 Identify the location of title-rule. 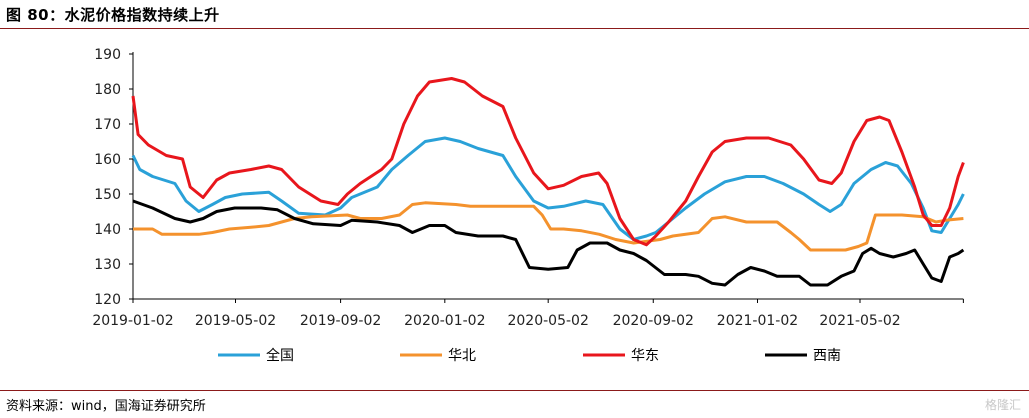
(514, 28).